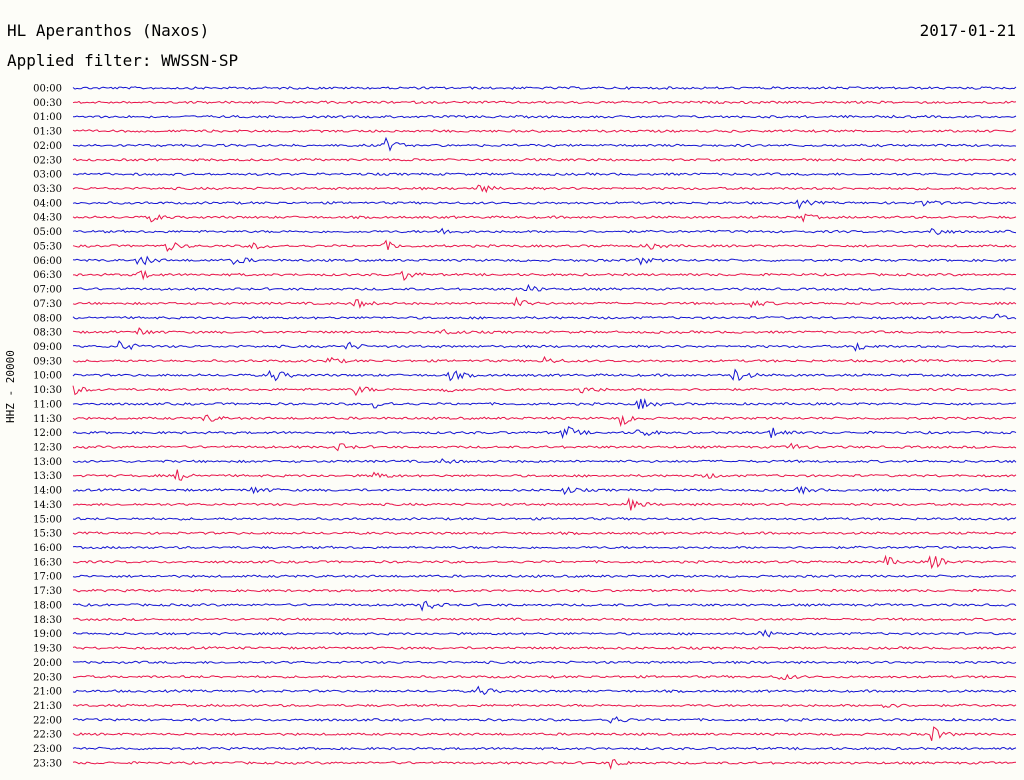  What do you see at coordinates (47, 706) in the screenshot?
I see `row-time-label: 21:30` at bounding box center [47, 706].